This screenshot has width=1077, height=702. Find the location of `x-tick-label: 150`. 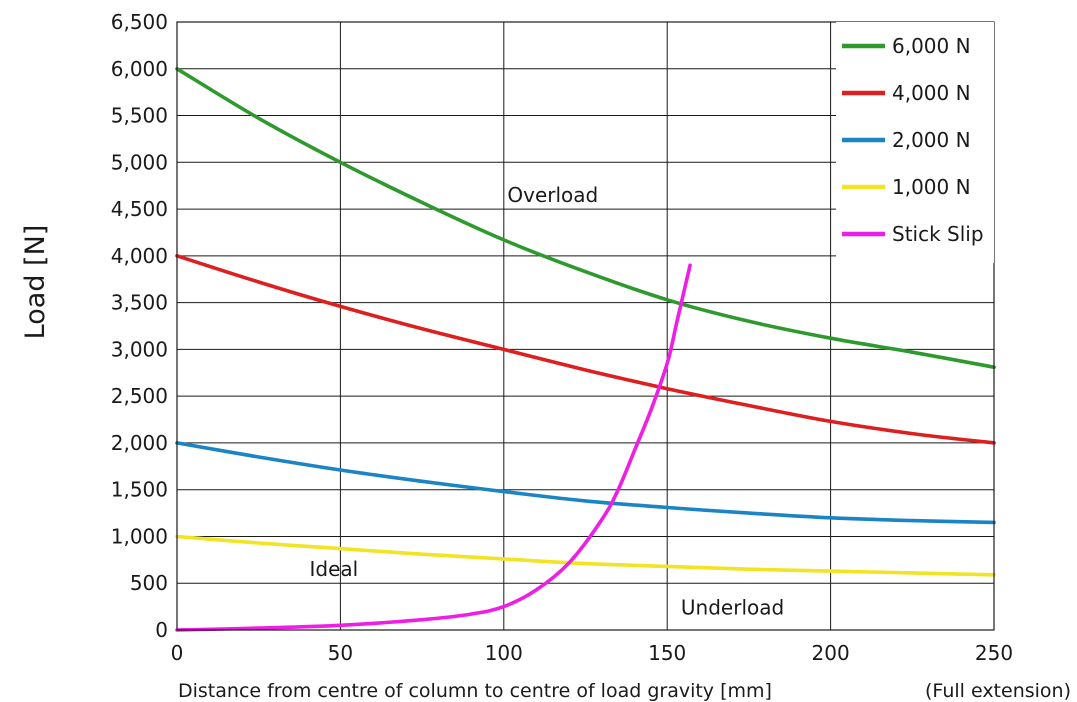

x-tick-label: 150 is located at coordinates (667, 653).